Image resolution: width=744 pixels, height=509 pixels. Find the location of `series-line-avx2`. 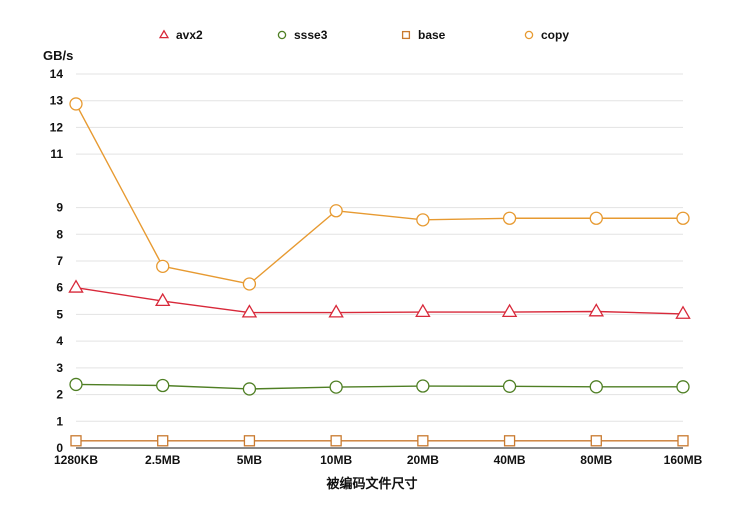

series-line-avx2 is located at coordinates (379, 301).